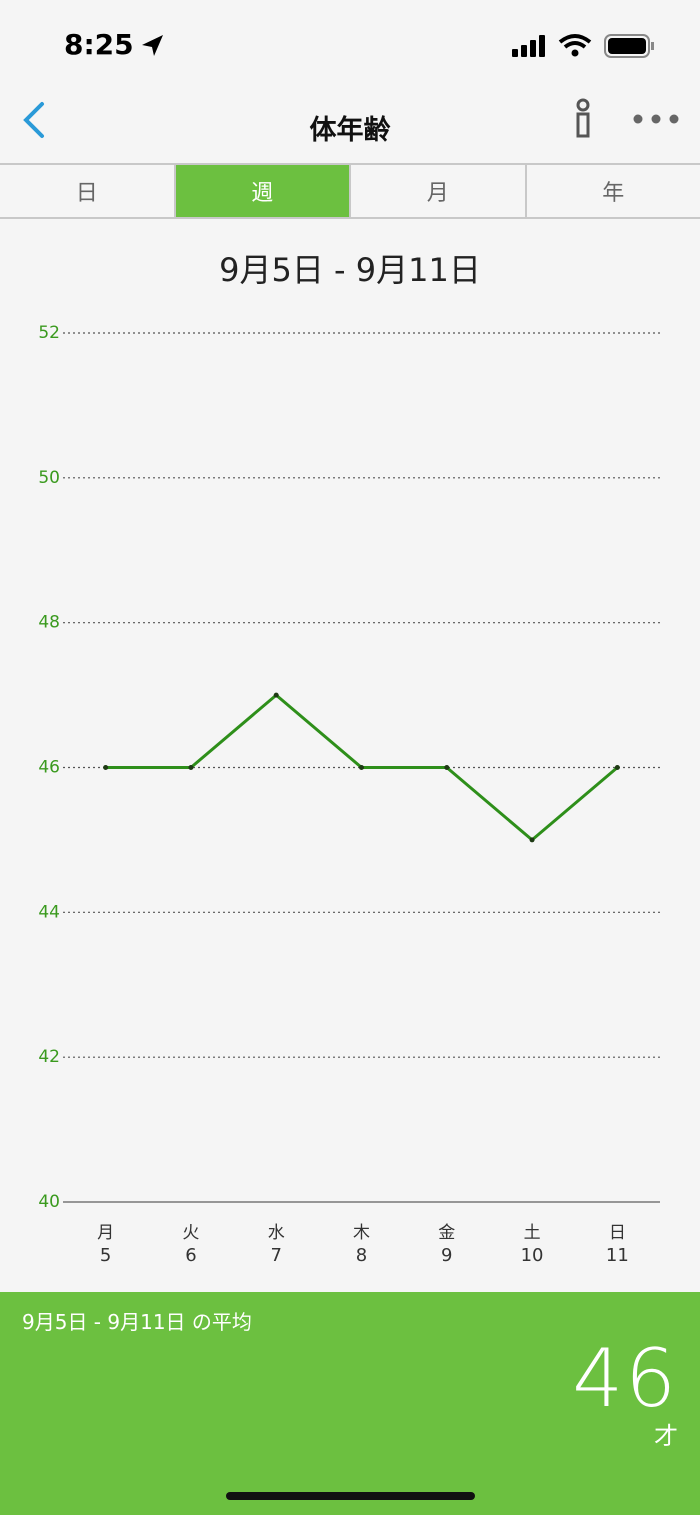 This screenshot has width=700, height=1515. Describe the element at coordinates (49, 333) in the screenshot. I see `y-tick-label: 52` at that location.